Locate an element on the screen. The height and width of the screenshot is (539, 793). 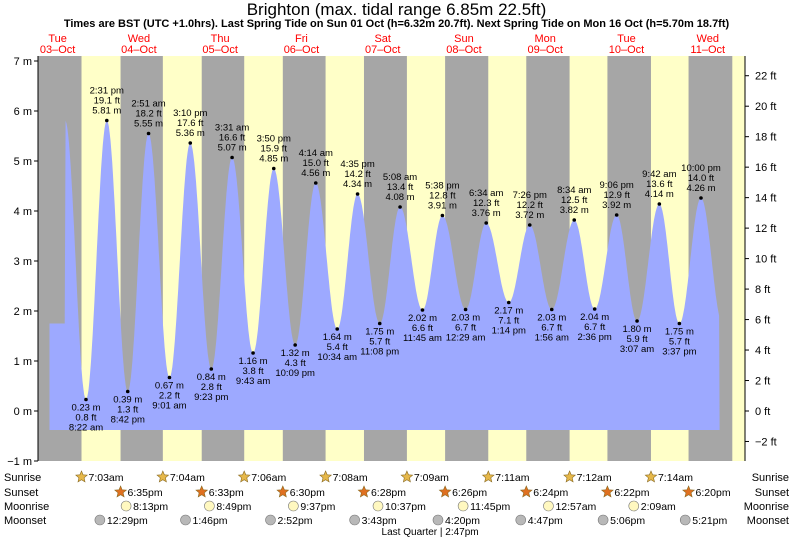
tide-label: 3:31 am is located at coordinates (232, 128).